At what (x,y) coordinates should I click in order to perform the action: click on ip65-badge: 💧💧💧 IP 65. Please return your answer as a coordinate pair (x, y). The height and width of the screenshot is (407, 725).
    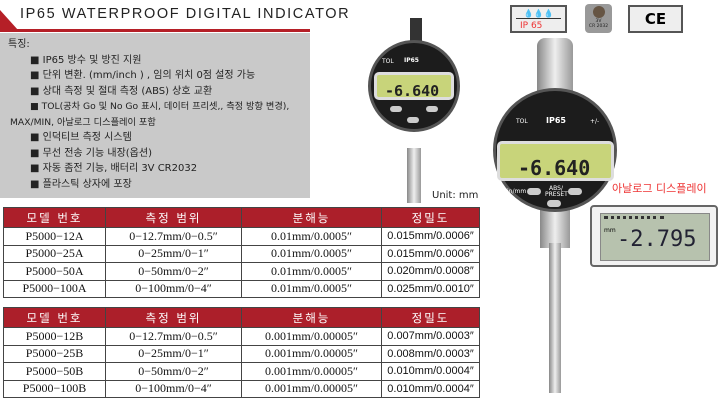
    Looking at the image, I should click on (538, 19).